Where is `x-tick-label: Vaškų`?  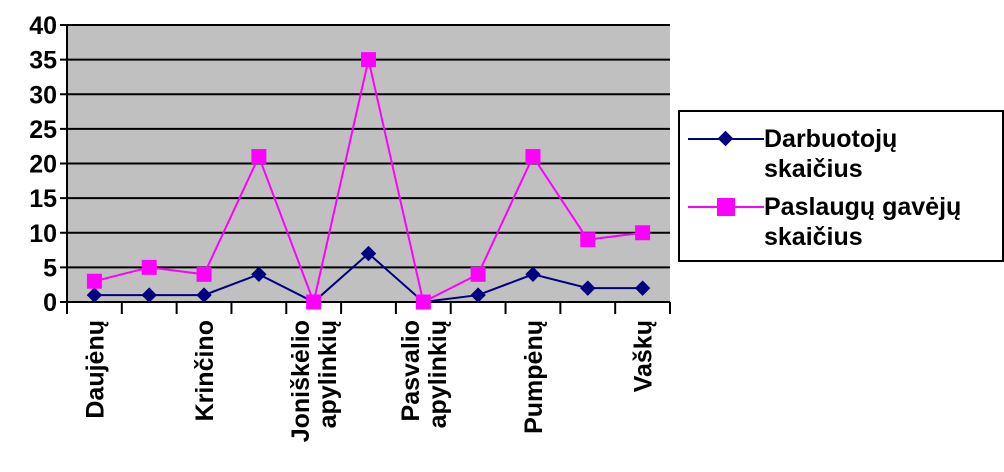 x-tick-label: Vaškų is located at coordinates (644, 356).